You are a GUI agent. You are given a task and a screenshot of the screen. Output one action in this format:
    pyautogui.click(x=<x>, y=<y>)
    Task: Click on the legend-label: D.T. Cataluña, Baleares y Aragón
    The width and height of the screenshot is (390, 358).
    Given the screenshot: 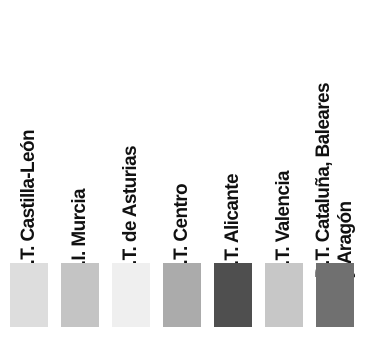 What is the action you would take?
    pyautogui.click(x=334, y=180)
    